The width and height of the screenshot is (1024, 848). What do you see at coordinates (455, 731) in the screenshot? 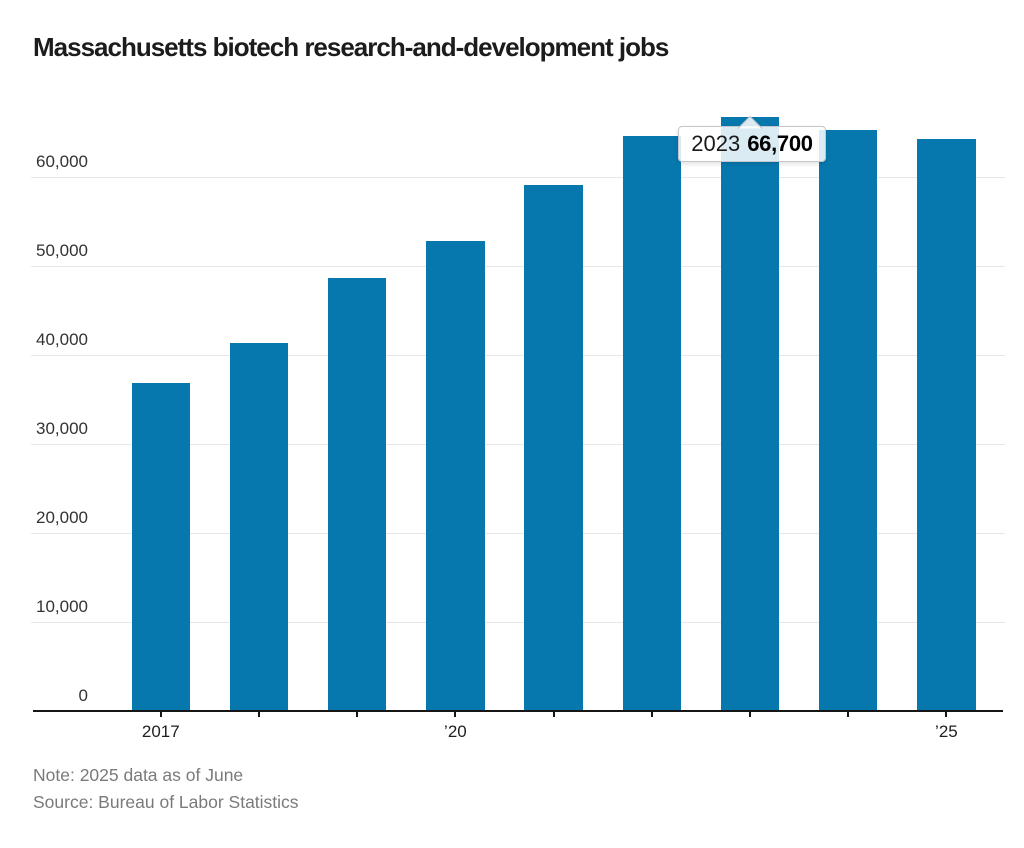
I see `x-axis-label-3: ’20` at bounding box center [455, 731].